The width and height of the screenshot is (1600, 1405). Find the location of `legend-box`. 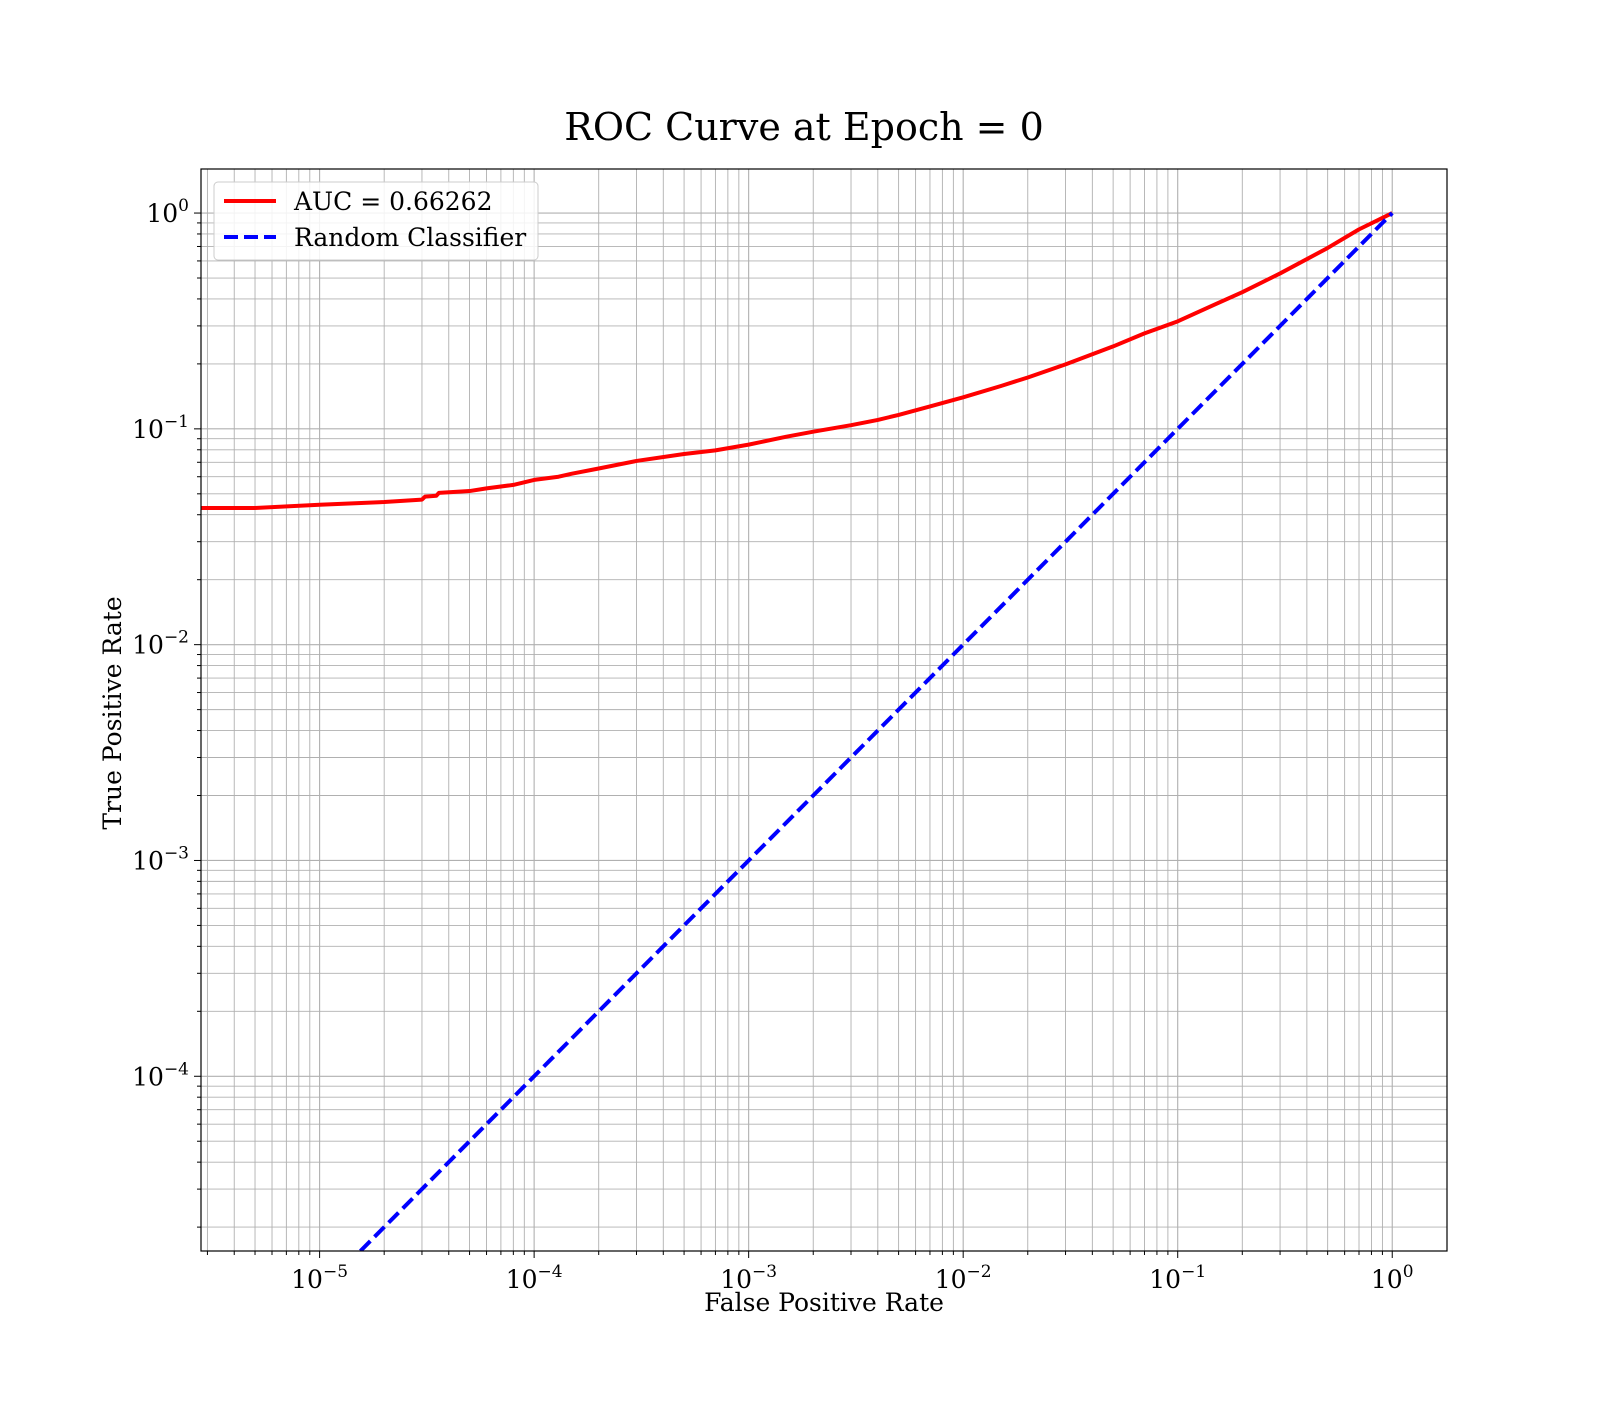

legend-box is located at coordinates (376, 221).